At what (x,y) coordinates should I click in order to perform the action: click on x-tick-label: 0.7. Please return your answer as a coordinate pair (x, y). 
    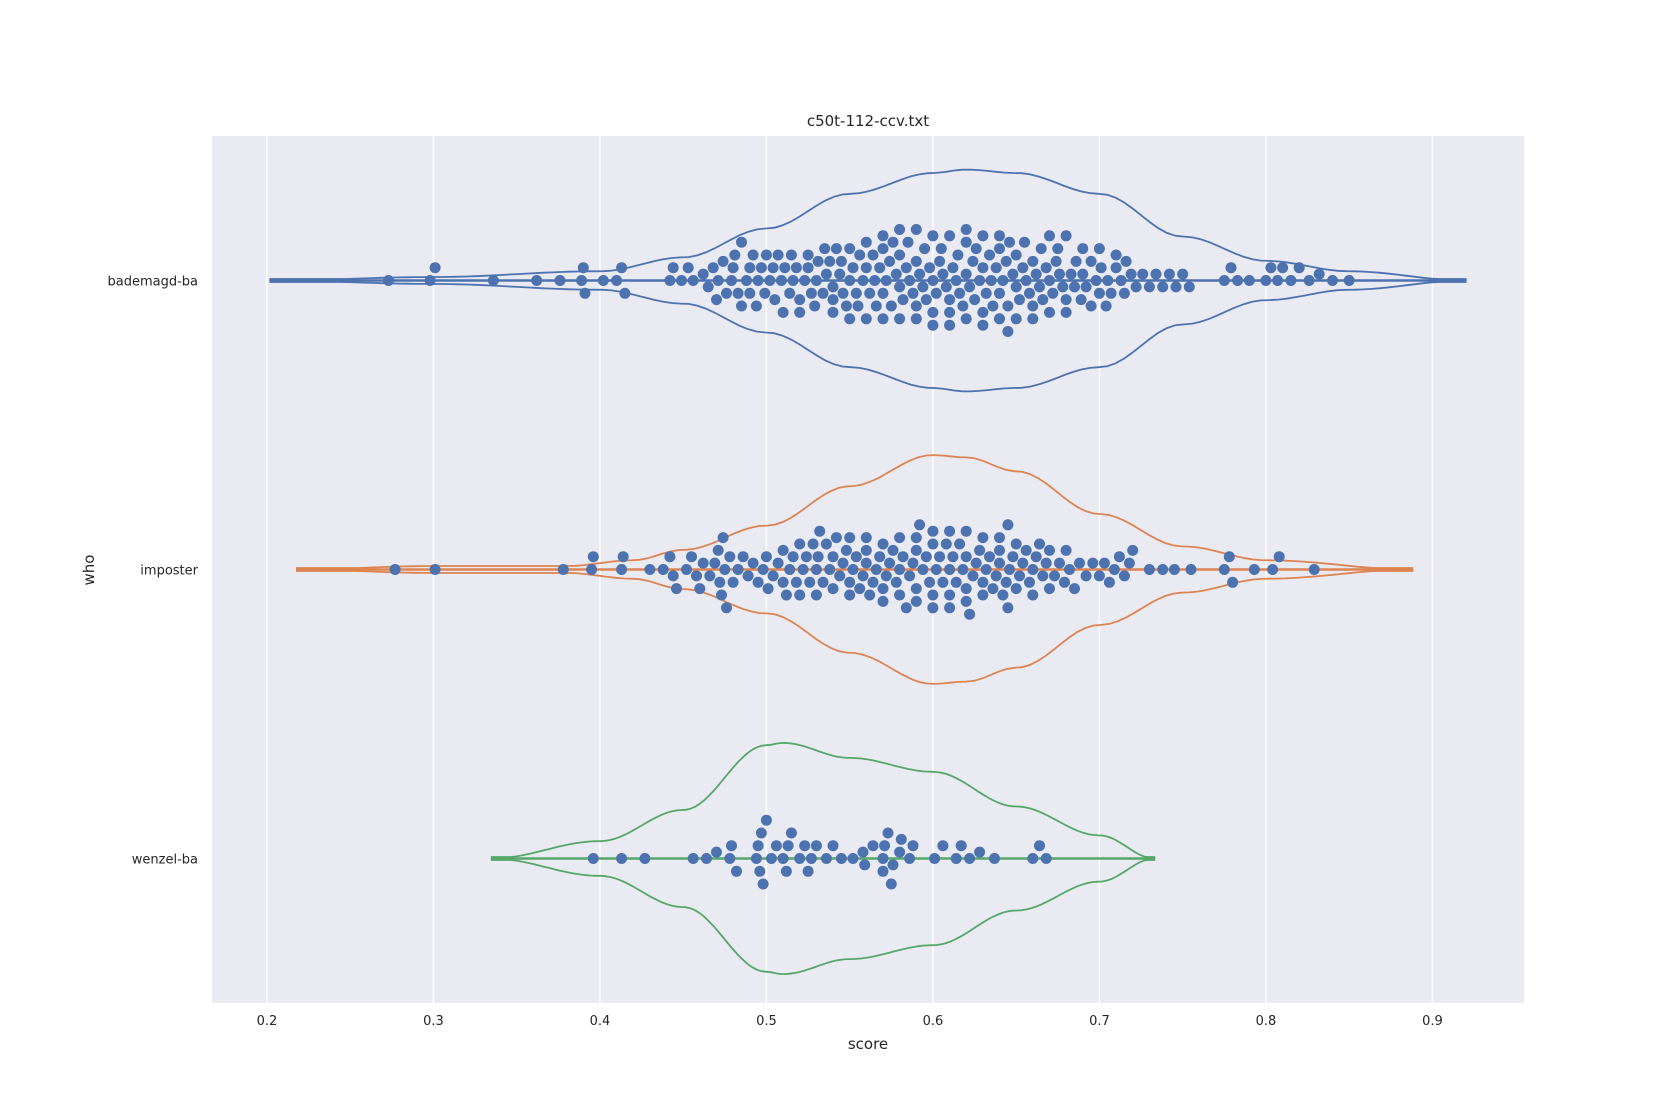
    Looking at the image, I should click on (1099, 1021).